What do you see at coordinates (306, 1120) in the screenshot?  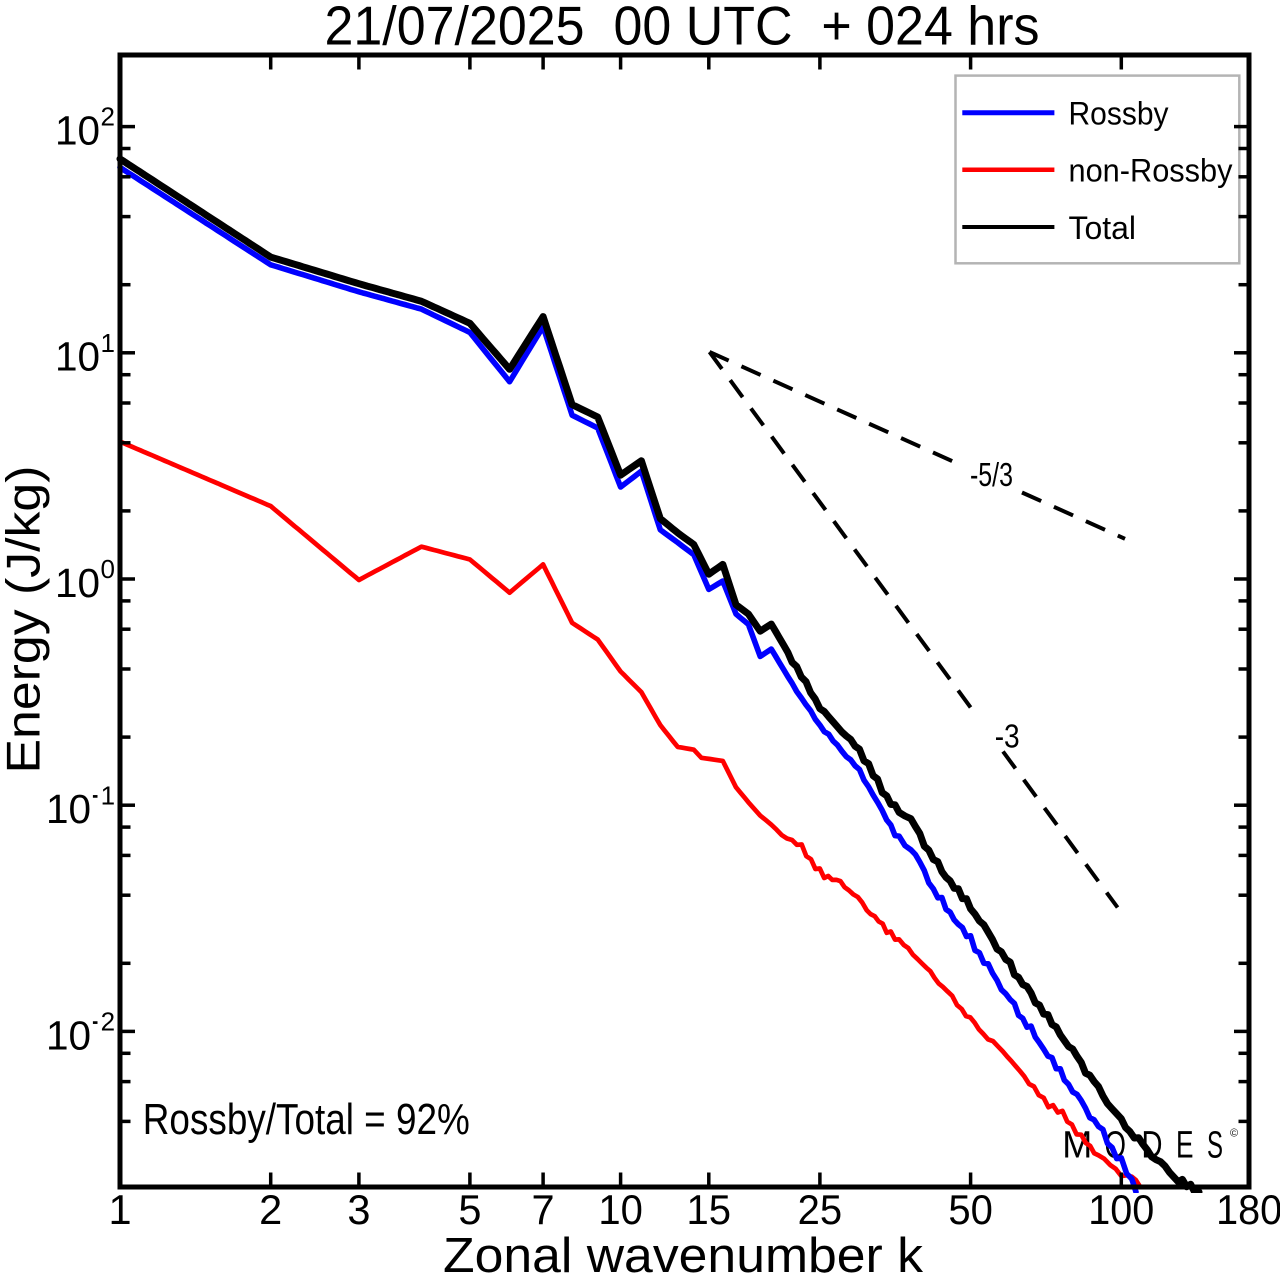 I see `svg-text: Rossby/Total = 92%` at bounding box center [306, 1120].